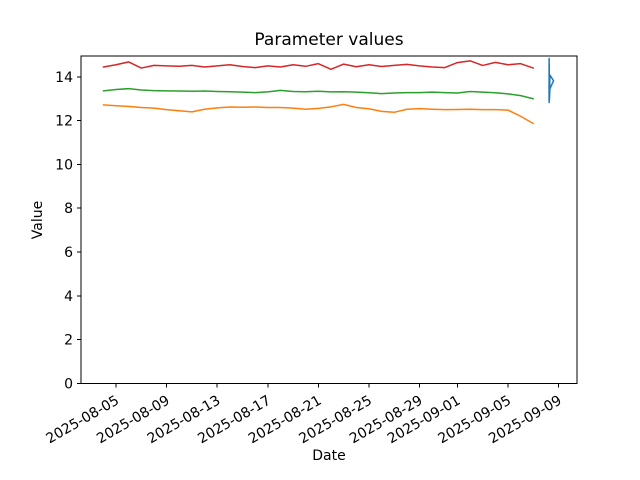 This screenshot has width=640, height=480. Describe the element at coordinates (318, 65) in the screenshot. I see `series-red` at that location.